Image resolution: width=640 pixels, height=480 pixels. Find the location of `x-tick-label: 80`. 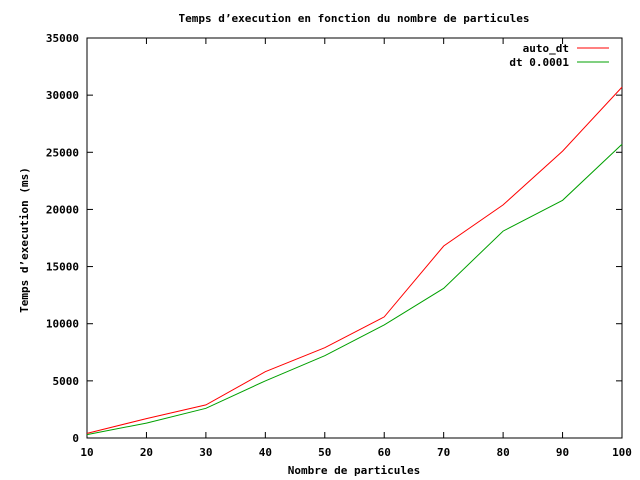

x-tick-label: 80 is located at coordinates (502, 452).